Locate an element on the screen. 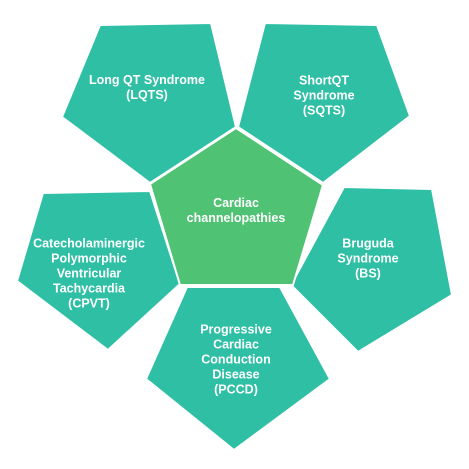  pentagon-center is located at coordinates (236, 206).